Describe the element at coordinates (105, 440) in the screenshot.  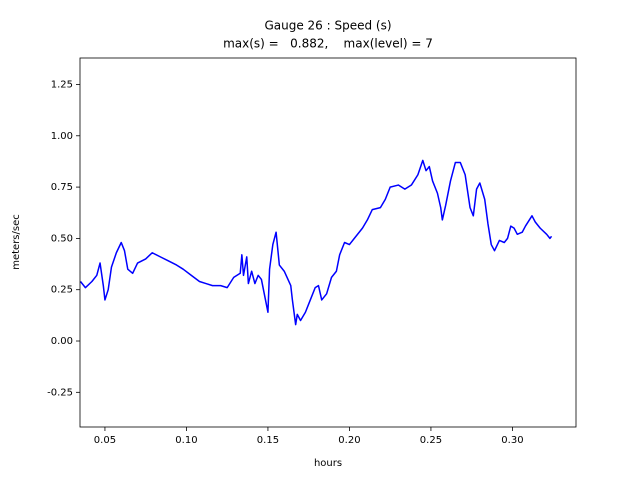
I see `x-tick-label: 0.05` at that location.